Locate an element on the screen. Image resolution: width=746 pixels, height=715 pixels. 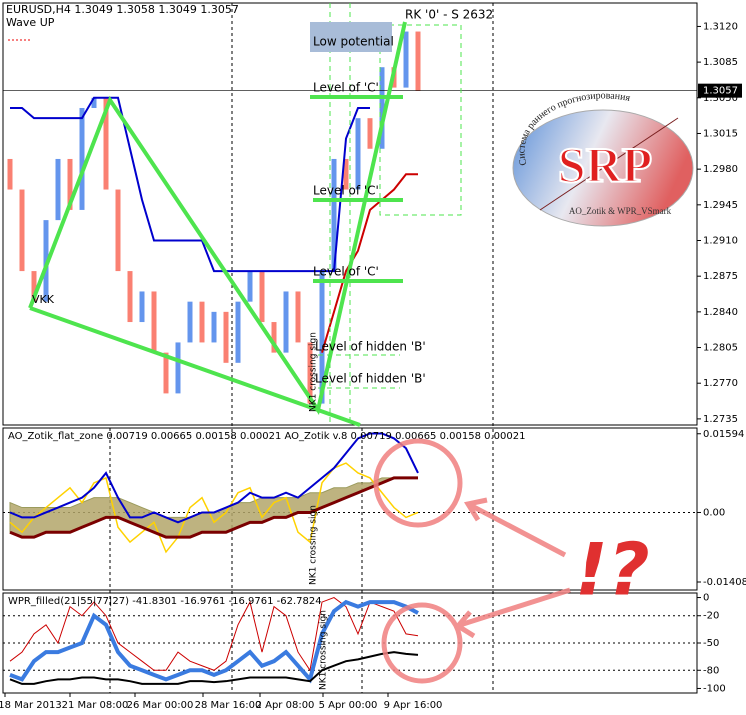
current-price-box is located at coordinates (720, 90).